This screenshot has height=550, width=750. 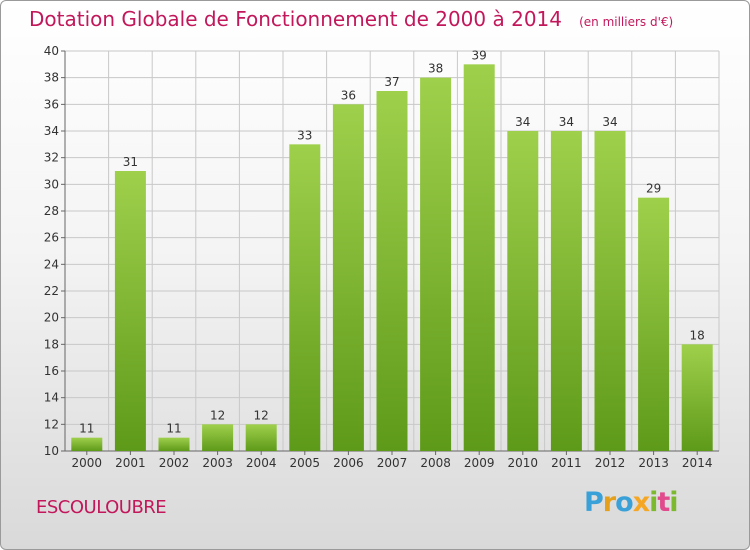 I want to click on value-label: 38, so click(x=435, y=69).